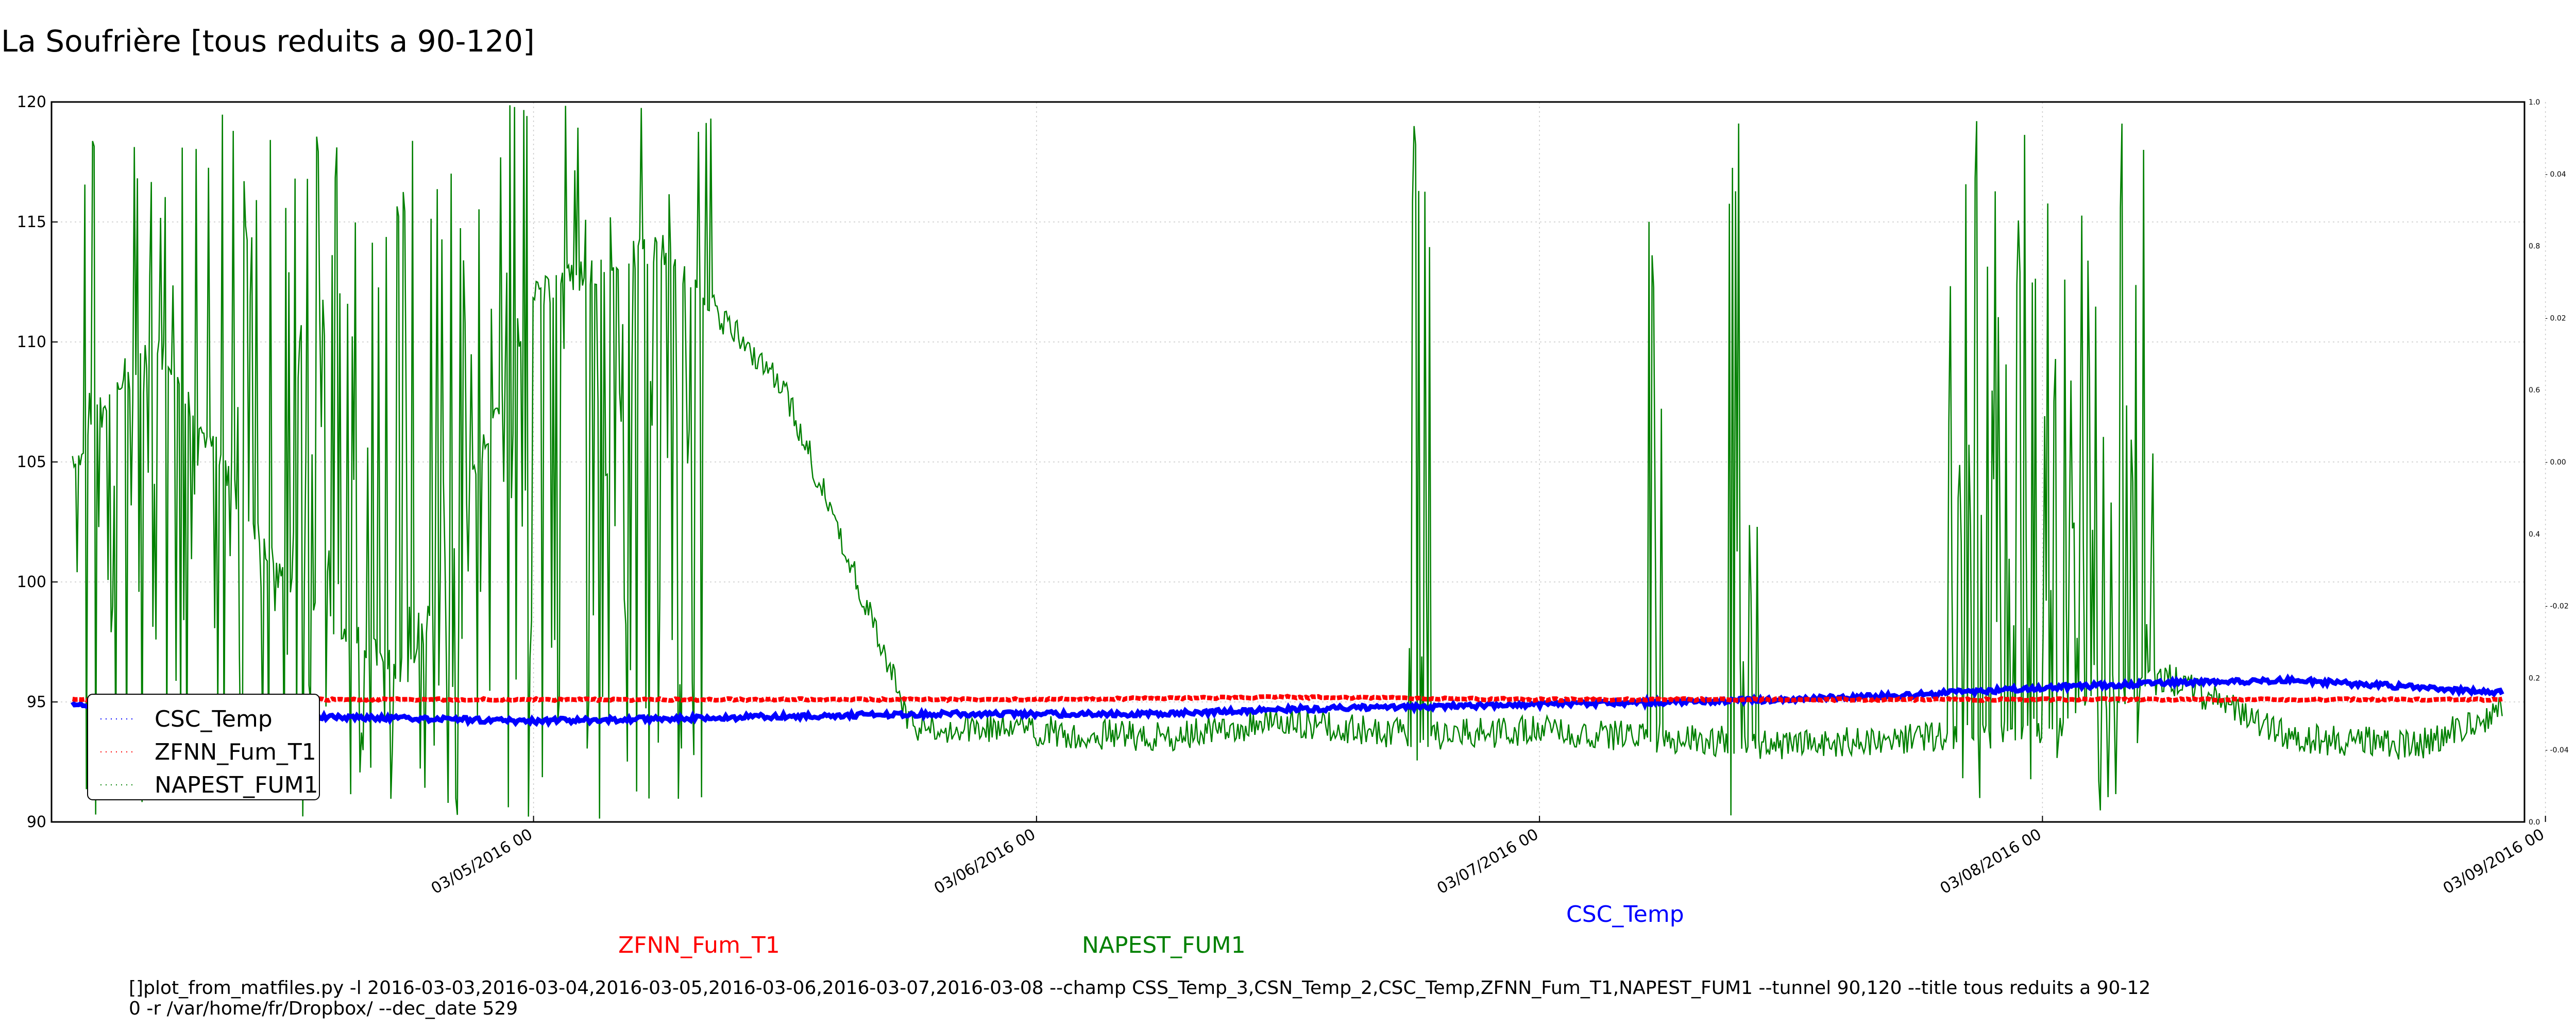  I want to click on y-axis: 90 95 100 105 110 115 120, so click(37, 462).